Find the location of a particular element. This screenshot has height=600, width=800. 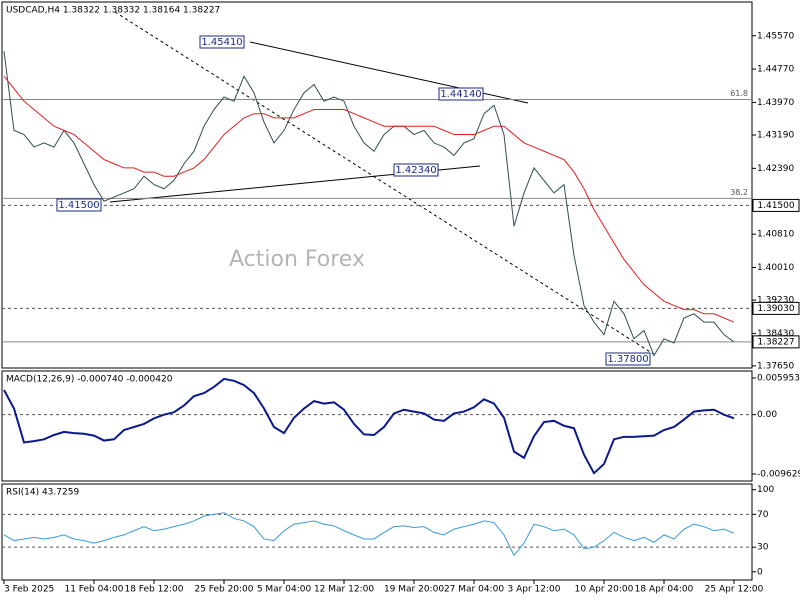

y-tick-label: 30 is located at coordinates (763, 548).